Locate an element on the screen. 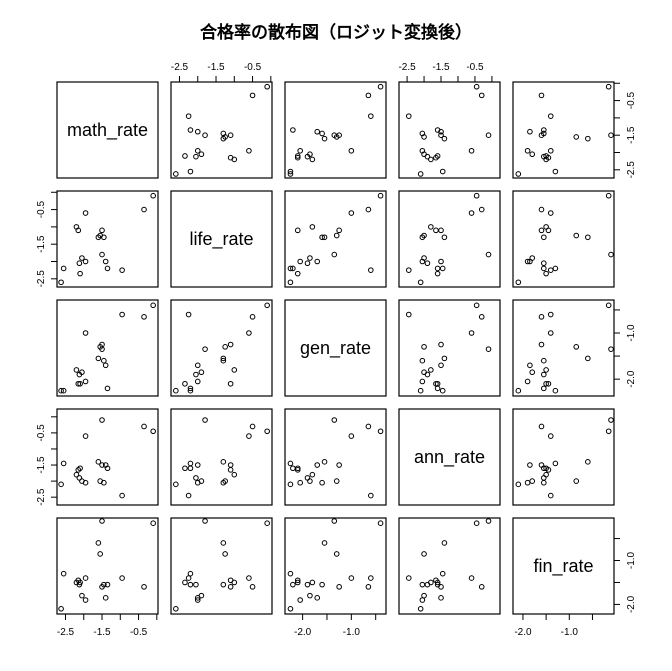 The height and width of the screenshot is (671, 672). scatter-panel-life_rate-vs-math_rate is located at coordinates (107, 239).